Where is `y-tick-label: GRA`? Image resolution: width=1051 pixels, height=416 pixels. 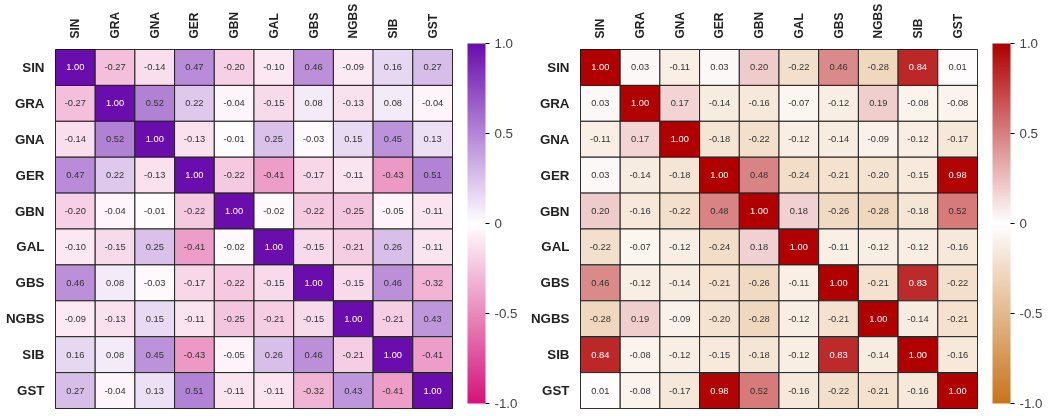 y-tick-label: GRA is located at coordinates (29, 103).